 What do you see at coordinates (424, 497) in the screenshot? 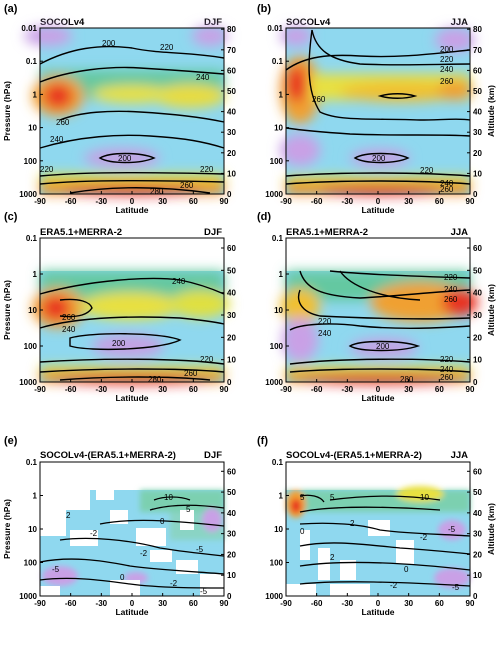
I see `svg-text: 10` at bounding box center [424, 497].